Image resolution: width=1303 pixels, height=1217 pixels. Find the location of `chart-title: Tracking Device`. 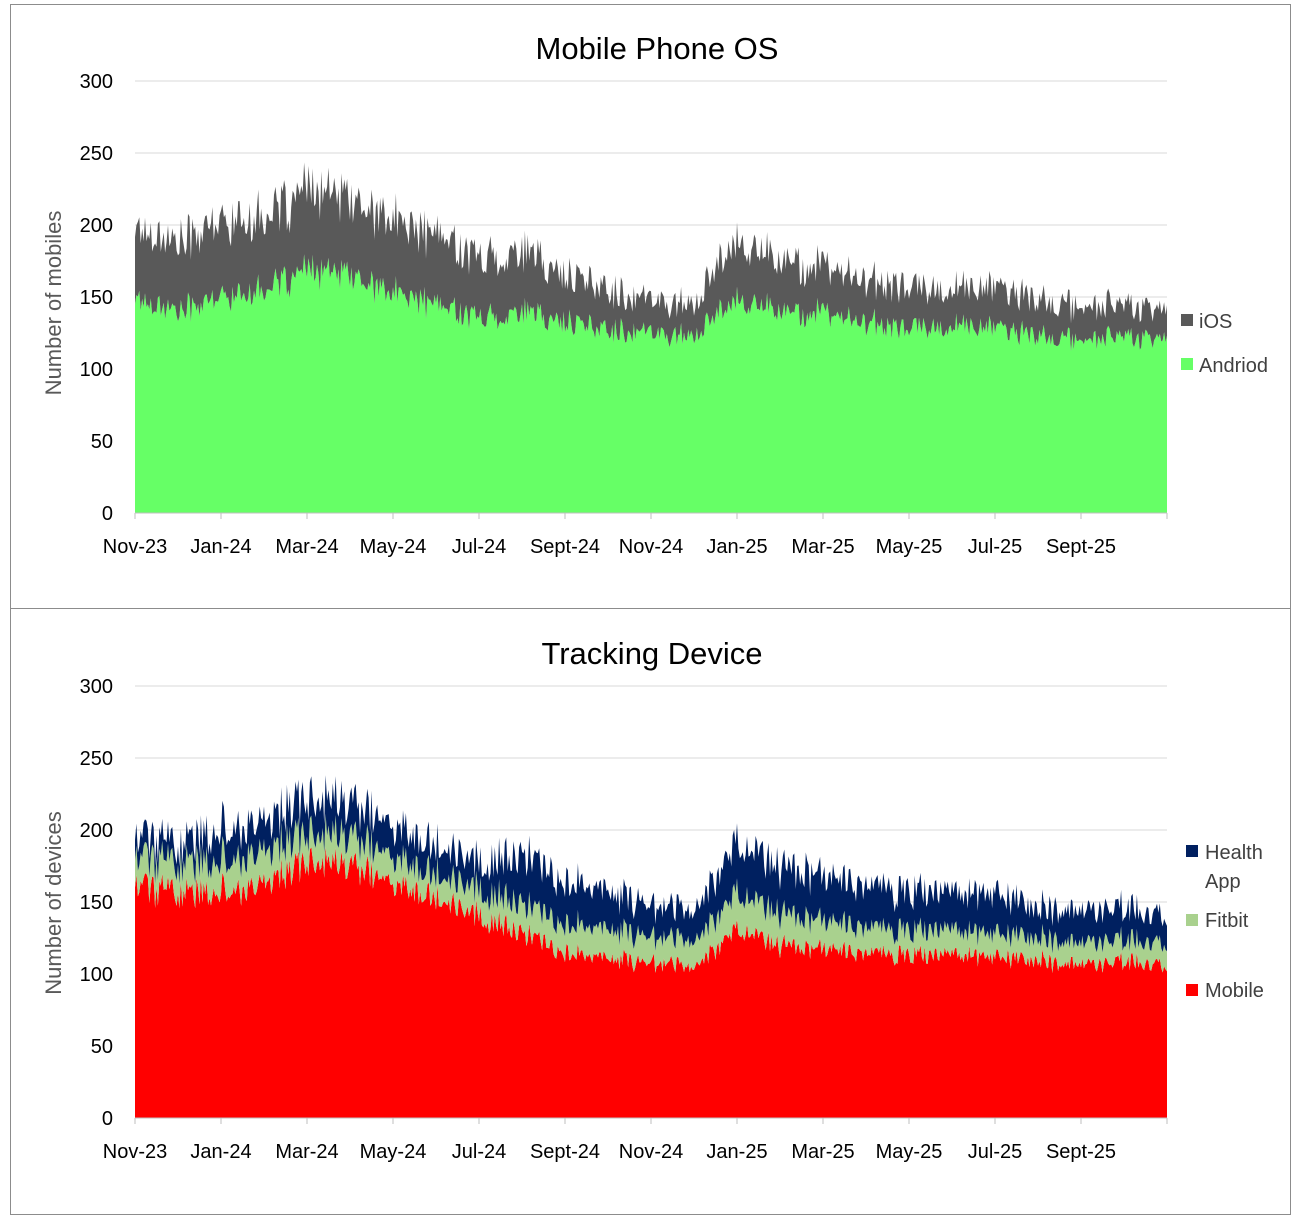

chart-title: Tracking Device is located at coordinates (651, 653).